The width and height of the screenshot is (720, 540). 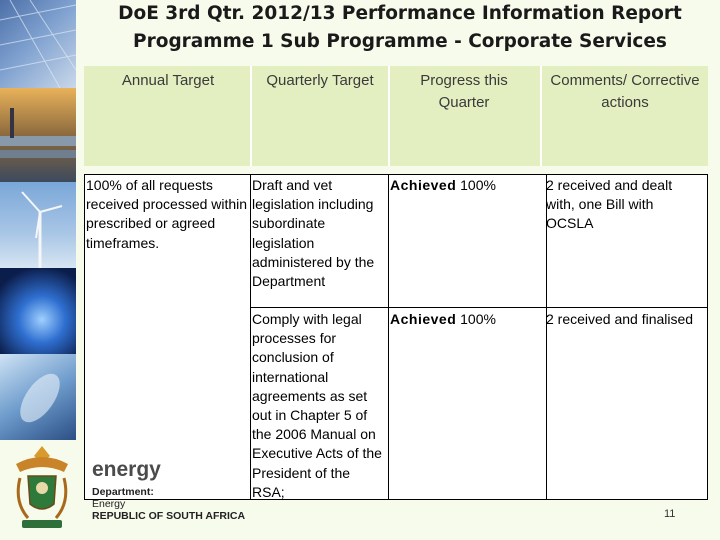 I want to click on progress-cell-2: Achieved 100%, so click(x=467, y=319).